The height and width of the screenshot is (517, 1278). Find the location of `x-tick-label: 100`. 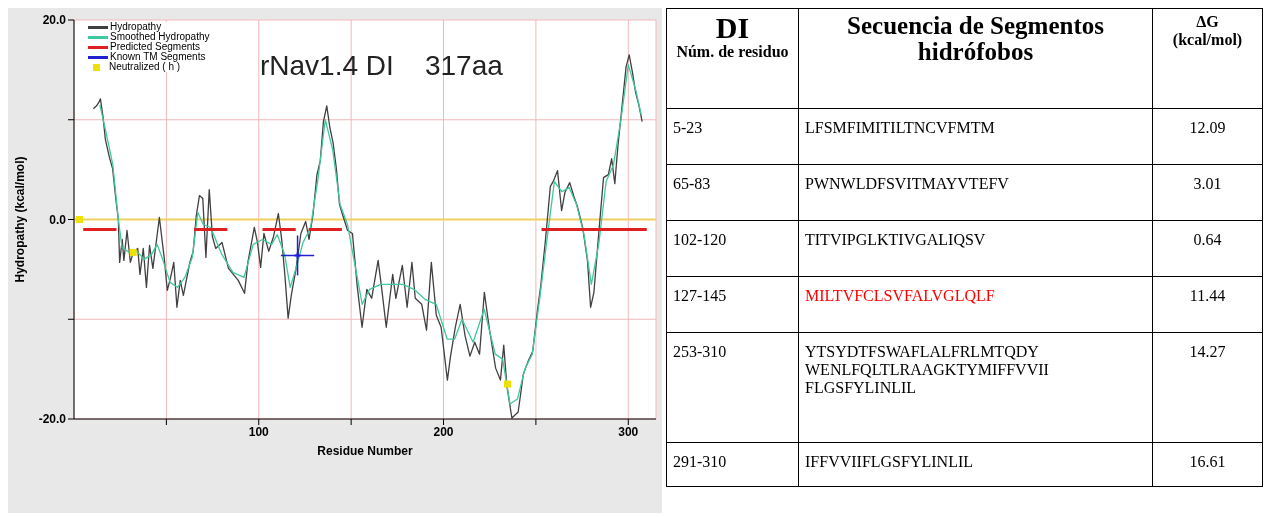

x-tick-label: 100 is located at coordinates (259, 431).